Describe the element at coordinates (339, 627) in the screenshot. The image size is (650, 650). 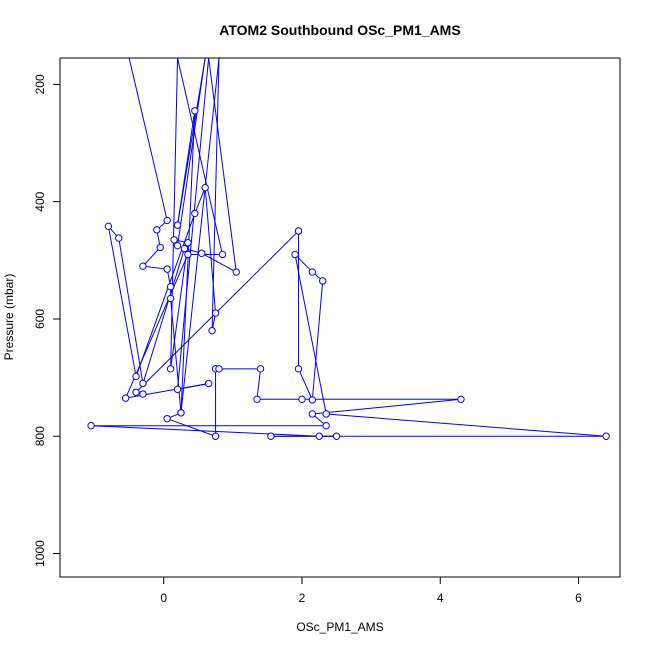
I see `x-axis-label: OSc_PM1_AMS` at that location.